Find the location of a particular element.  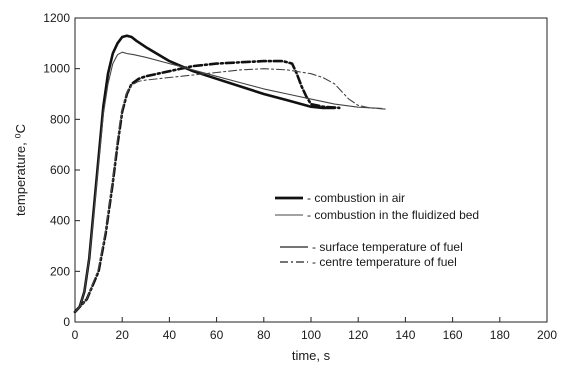

legend-label-centre-temperature: - centre temperature of fuel is located at coordinates (384, 262).